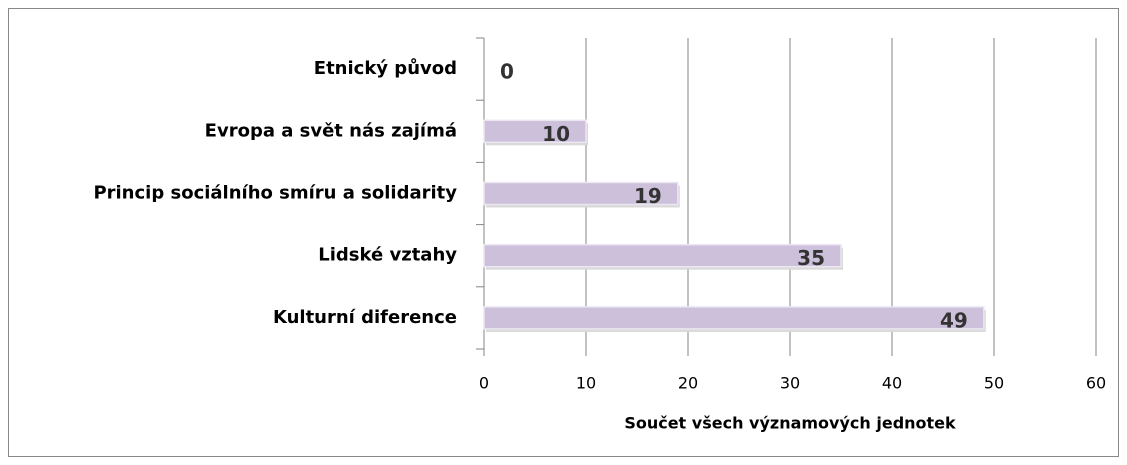  I want to click on category-label: Princip sociálního smíru a solidarity, so click(275, 193).